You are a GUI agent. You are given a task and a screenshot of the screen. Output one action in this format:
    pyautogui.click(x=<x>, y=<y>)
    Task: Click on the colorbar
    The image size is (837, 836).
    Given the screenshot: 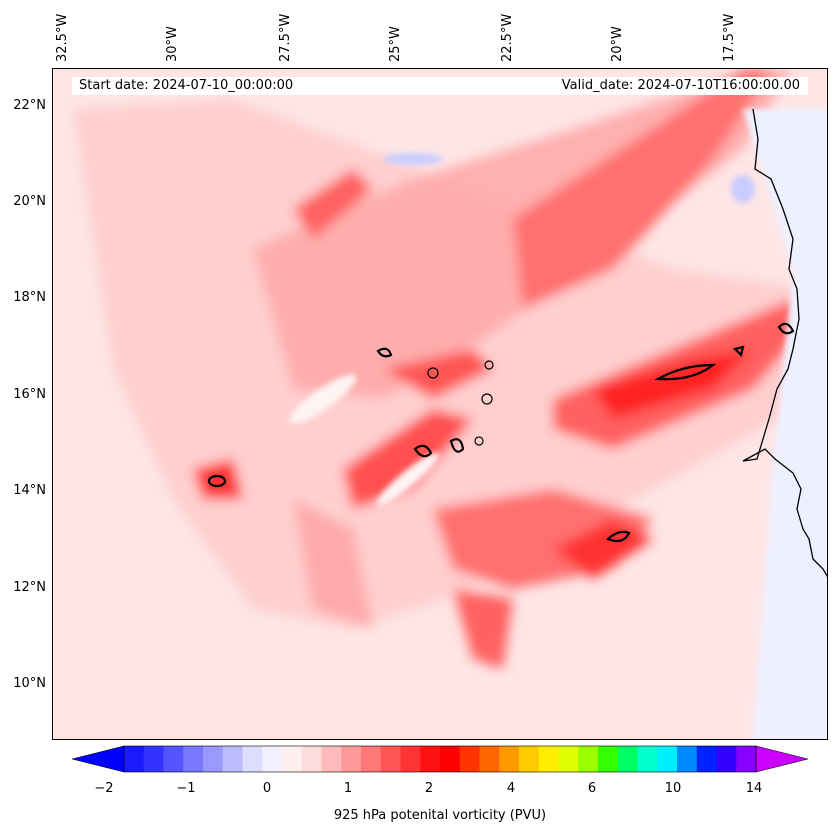 What is the action you would take?
    pyautogui.click(x=440, y=759)
    